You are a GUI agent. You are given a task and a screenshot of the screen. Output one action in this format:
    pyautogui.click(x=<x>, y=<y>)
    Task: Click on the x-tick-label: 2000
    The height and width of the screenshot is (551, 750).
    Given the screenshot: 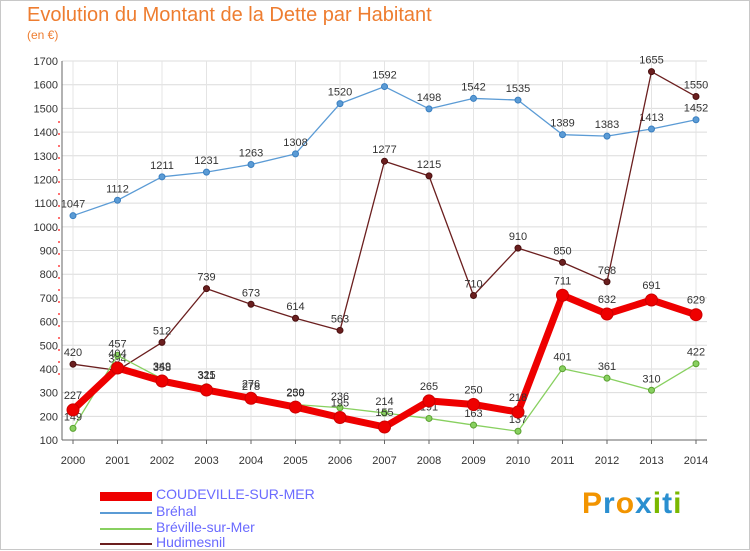 What is the action you would take?
    pyautogui.click(x=73, y=461)
    